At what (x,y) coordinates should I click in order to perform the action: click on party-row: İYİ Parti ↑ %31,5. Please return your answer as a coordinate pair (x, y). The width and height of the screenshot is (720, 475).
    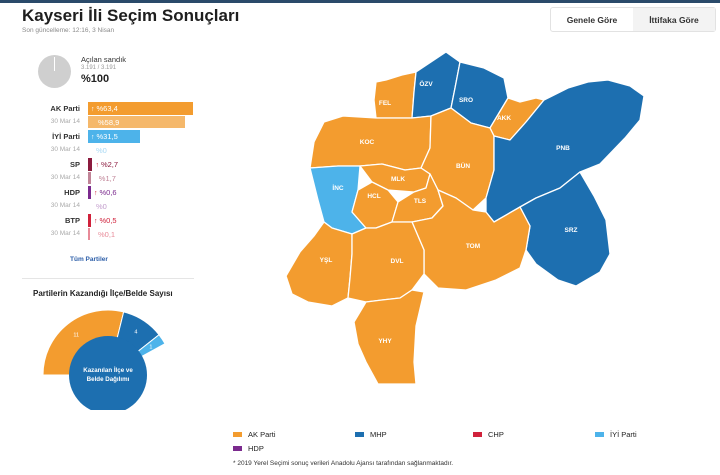
    Looking at the image, I should click on (100, 136).